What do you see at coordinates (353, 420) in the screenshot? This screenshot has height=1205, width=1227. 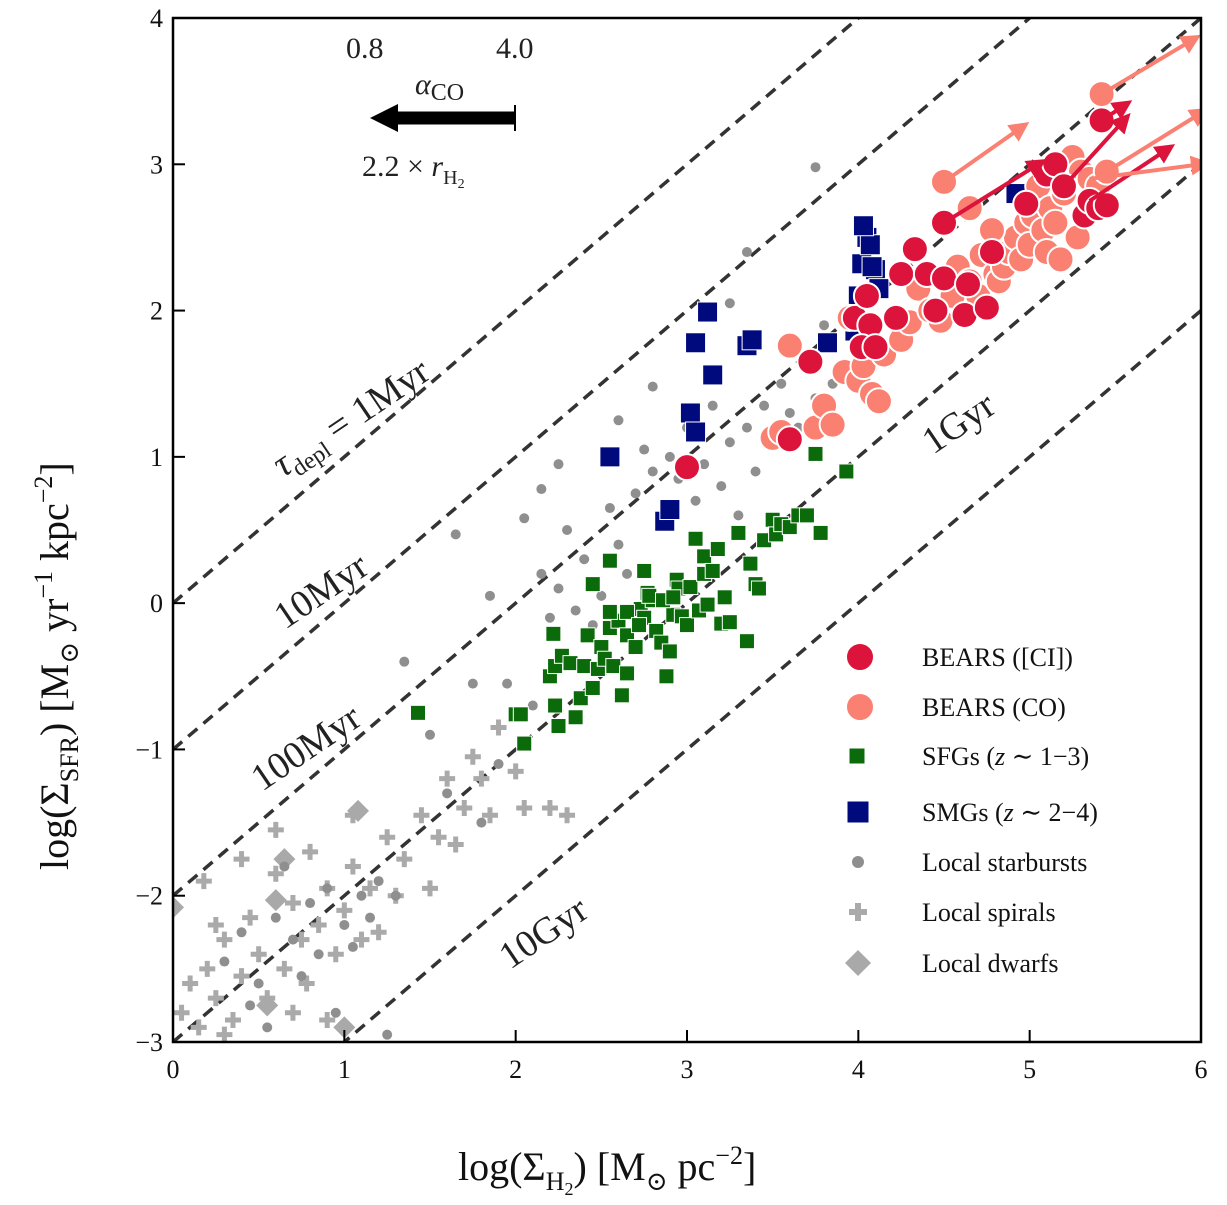 I see `depl-label-1myr: τdepl = 1Myr` at bounding box center [353, 420].